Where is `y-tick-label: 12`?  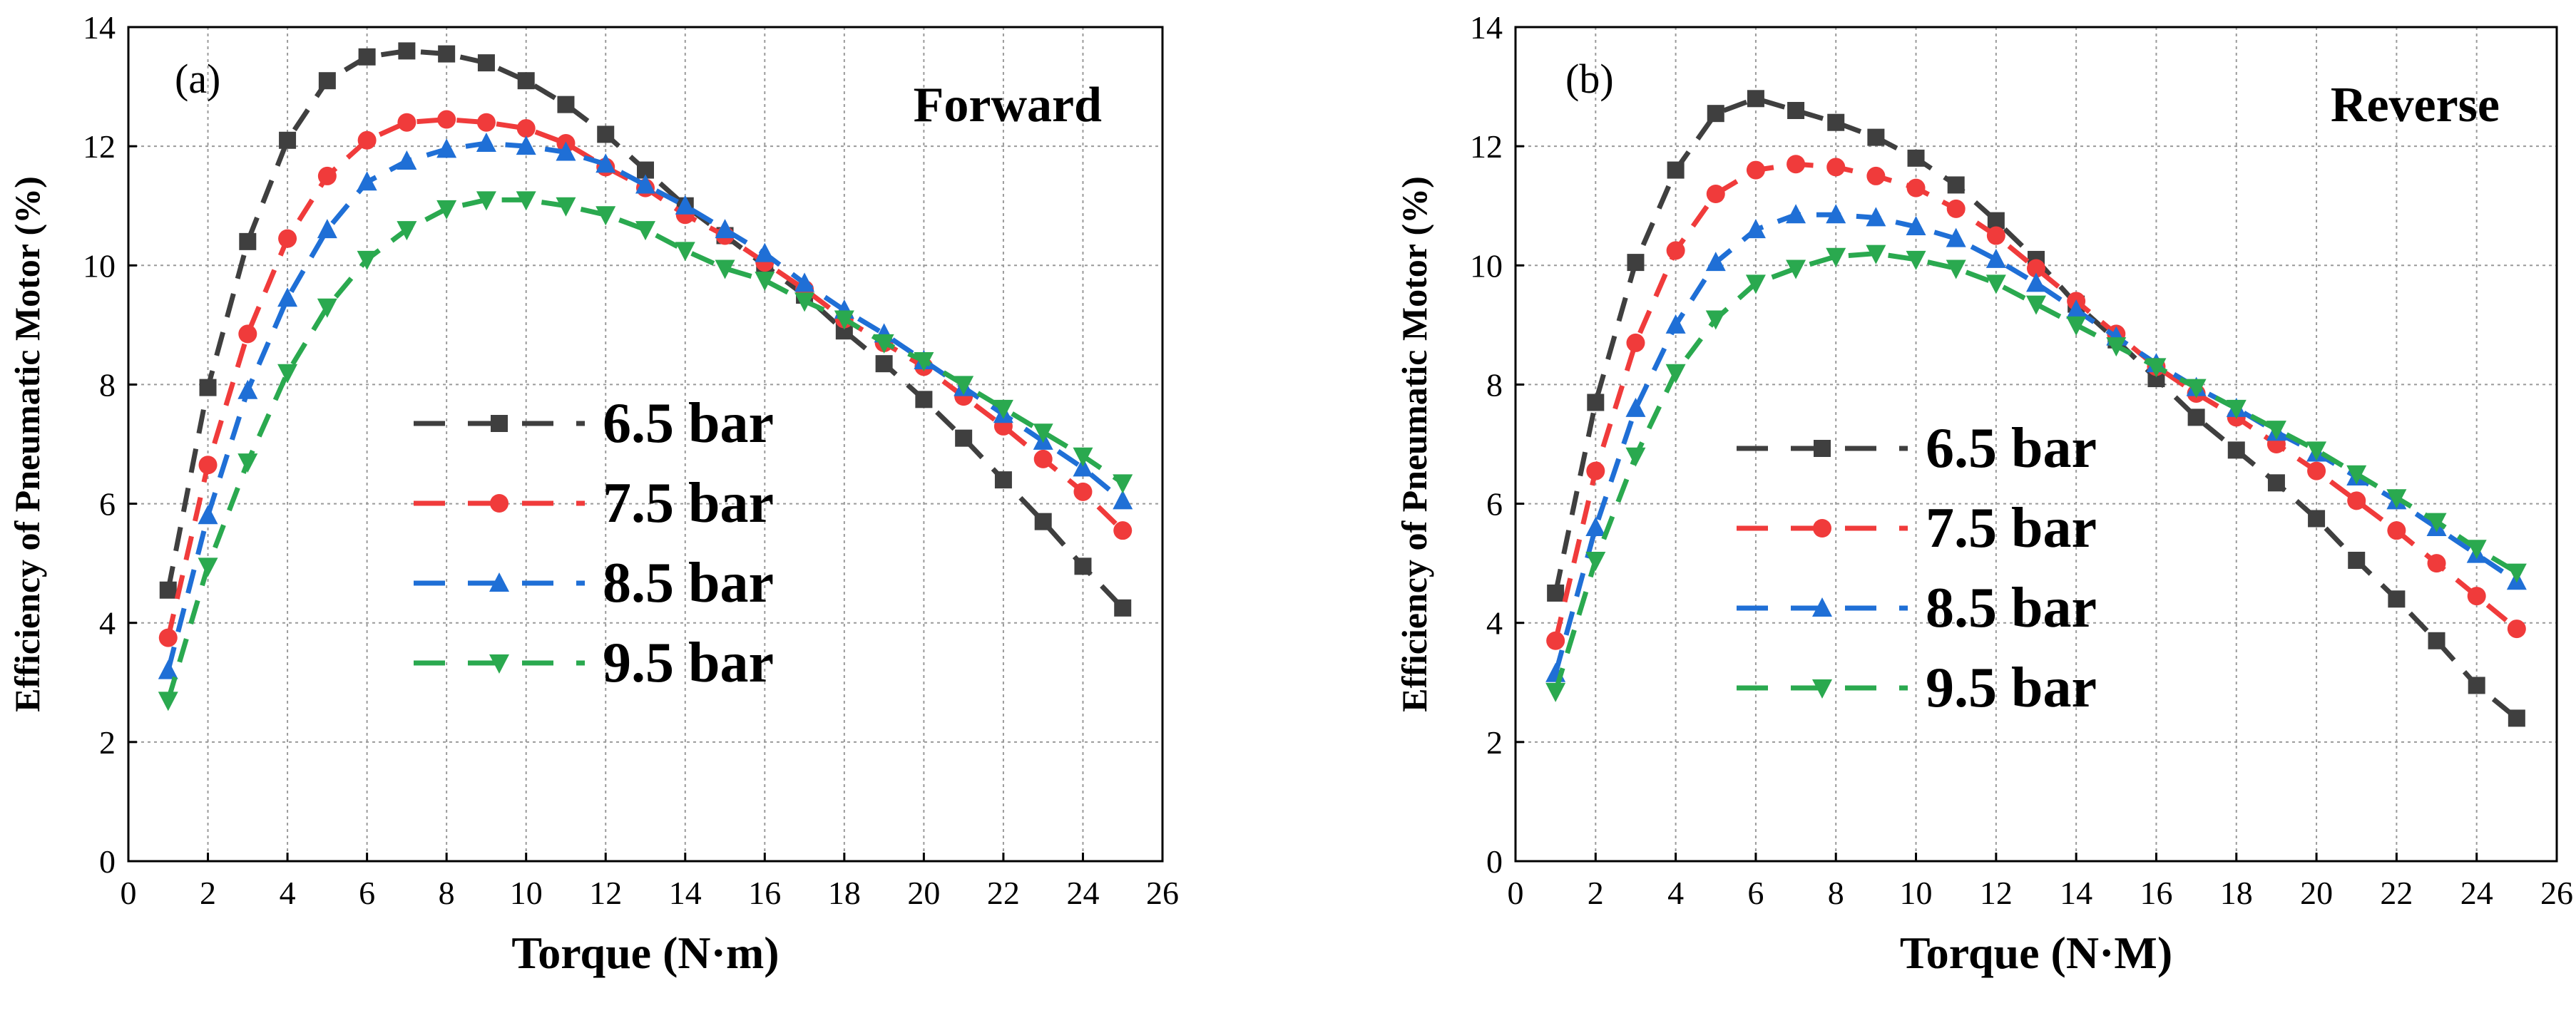 y-tick-label: 12 is located at coordinates (1487, 146).